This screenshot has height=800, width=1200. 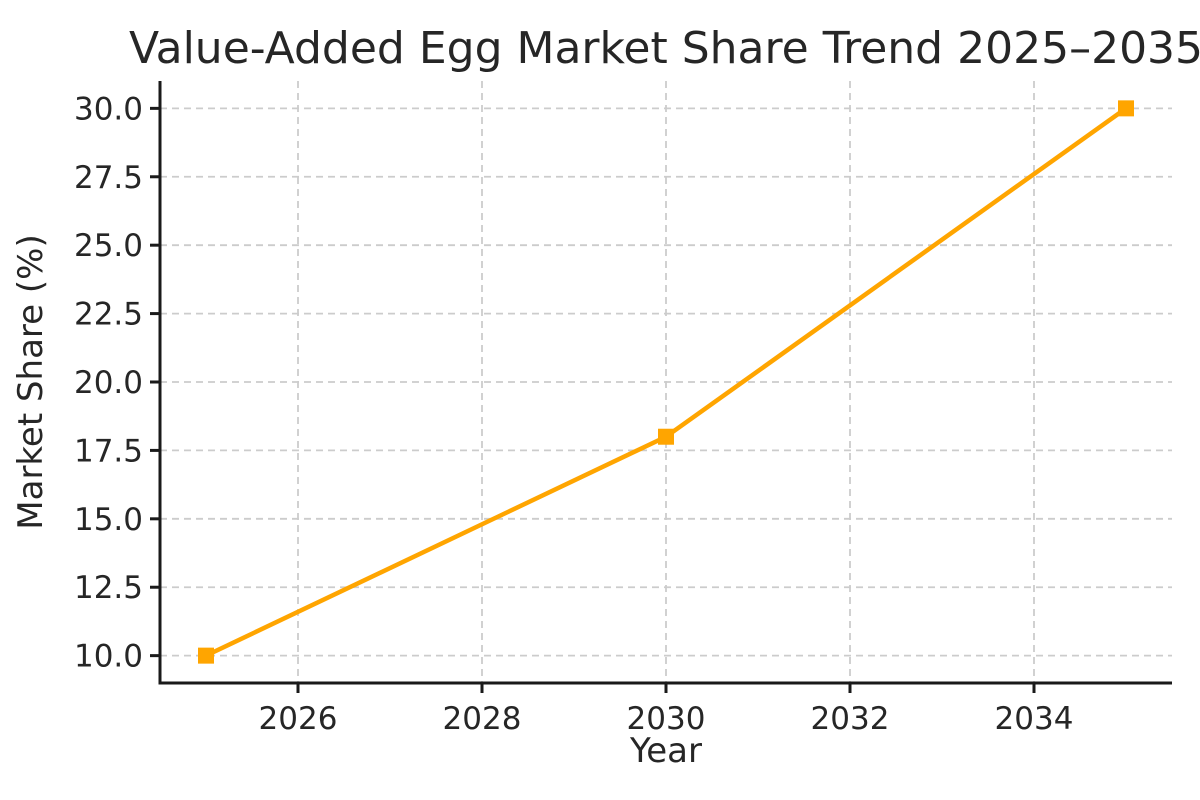 What do you see at coordinates (108, 588) in the screenshot?
I see `y-tick-label: 12.5` at bounding box center [108, 588].